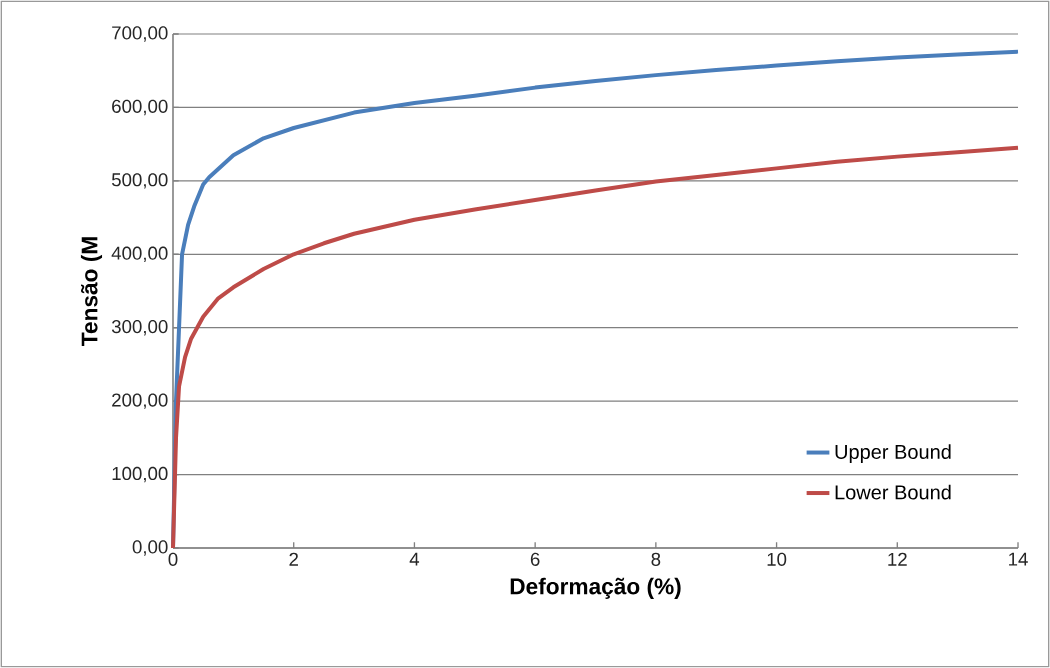  Describe the element at coordinates (91, 291) in the screenshot. I see `y-axis-title: Tensão (M` at that location.